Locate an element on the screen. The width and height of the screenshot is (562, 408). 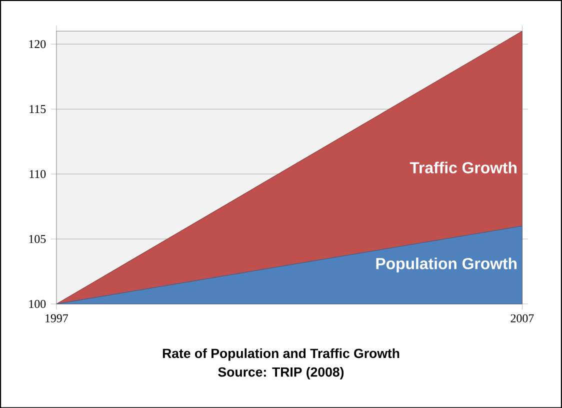
y-tick-label: 120 is located at coordinates (37, 44).